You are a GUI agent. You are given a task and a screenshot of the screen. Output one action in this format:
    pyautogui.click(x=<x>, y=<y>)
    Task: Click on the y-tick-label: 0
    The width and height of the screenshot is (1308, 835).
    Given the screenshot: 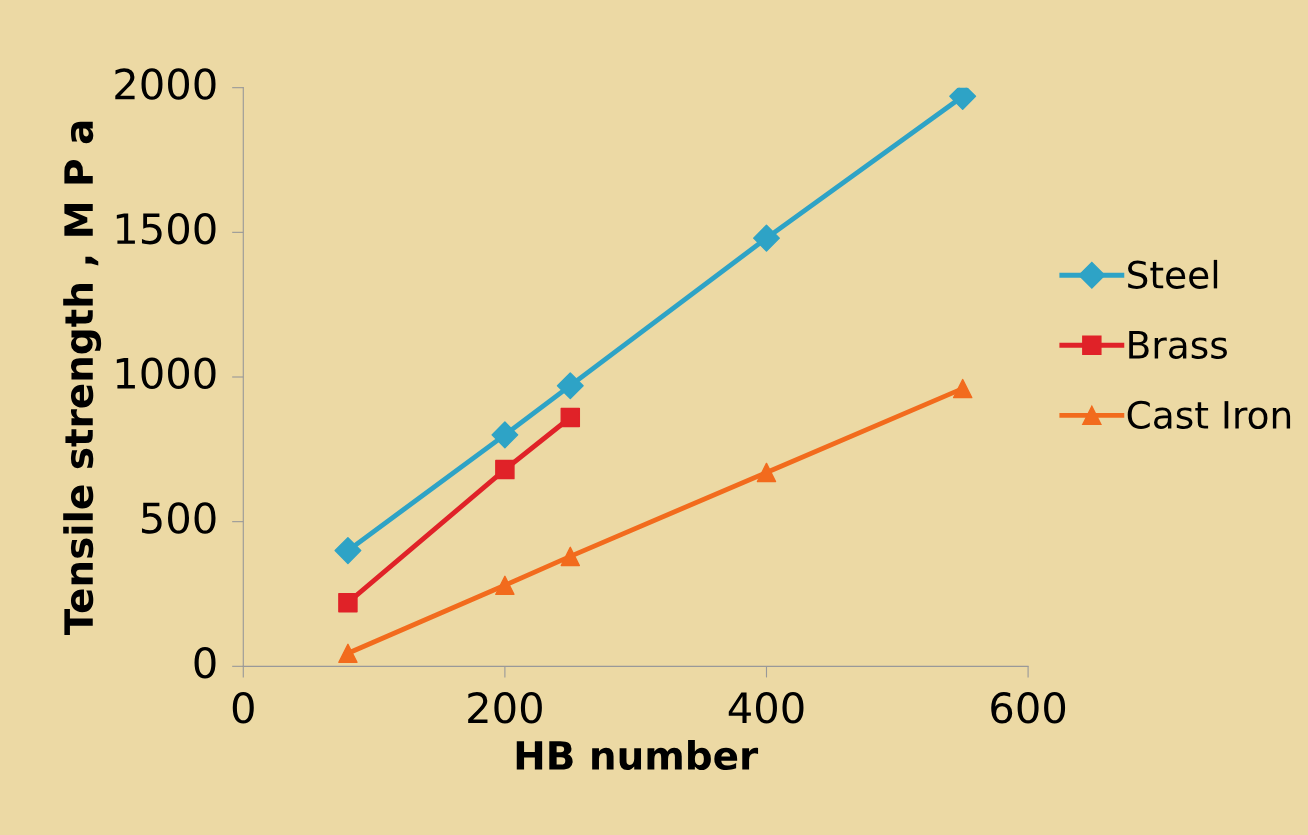 What is the action you would take?
    pyautogui.click(x=205, y=662)
    